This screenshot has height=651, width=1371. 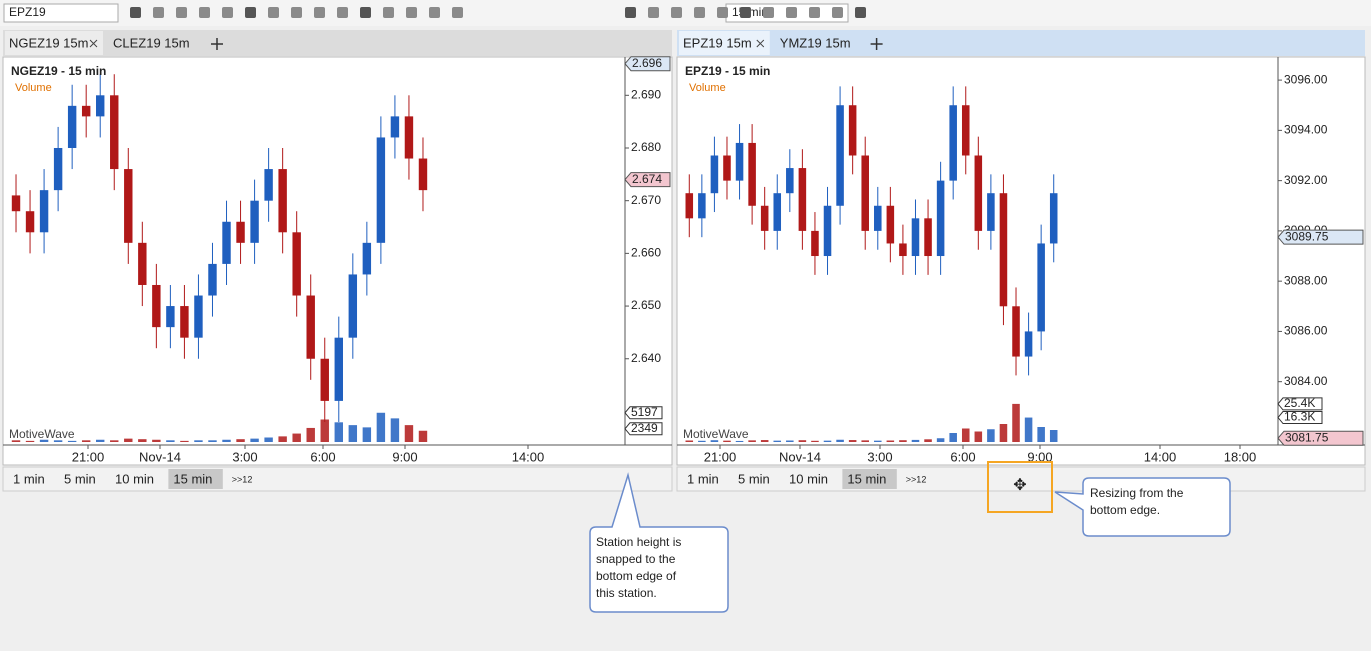 I want to click on price-tag-label: 2.674, so click(x=647, y=179).